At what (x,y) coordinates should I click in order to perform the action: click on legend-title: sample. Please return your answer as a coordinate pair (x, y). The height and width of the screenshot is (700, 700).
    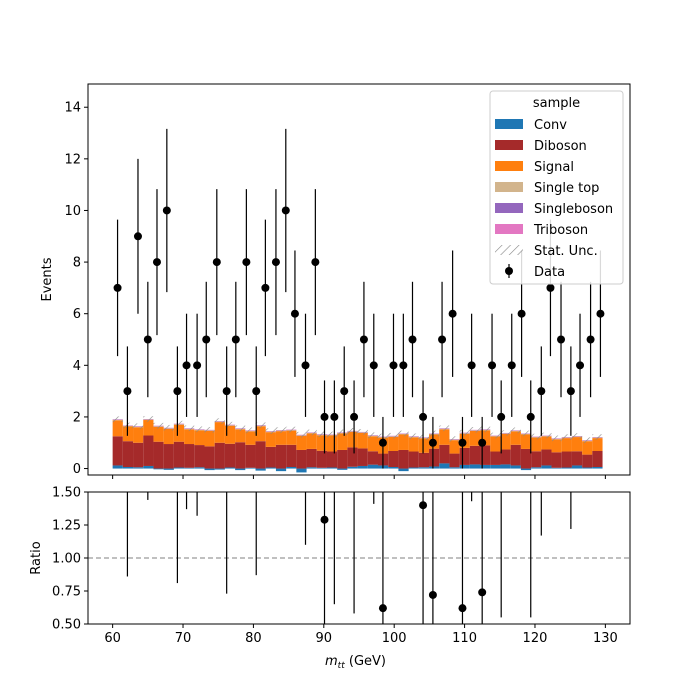
    Looking at the image, I should click on (556, 103).